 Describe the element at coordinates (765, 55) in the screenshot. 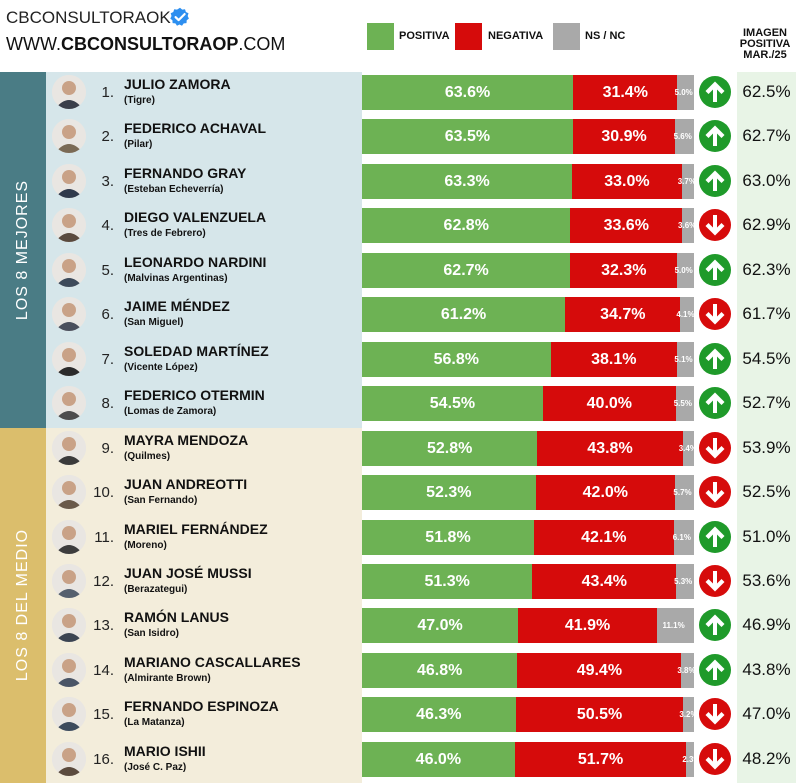

I see `imagen-header-line-3: MAR./25` at that location.